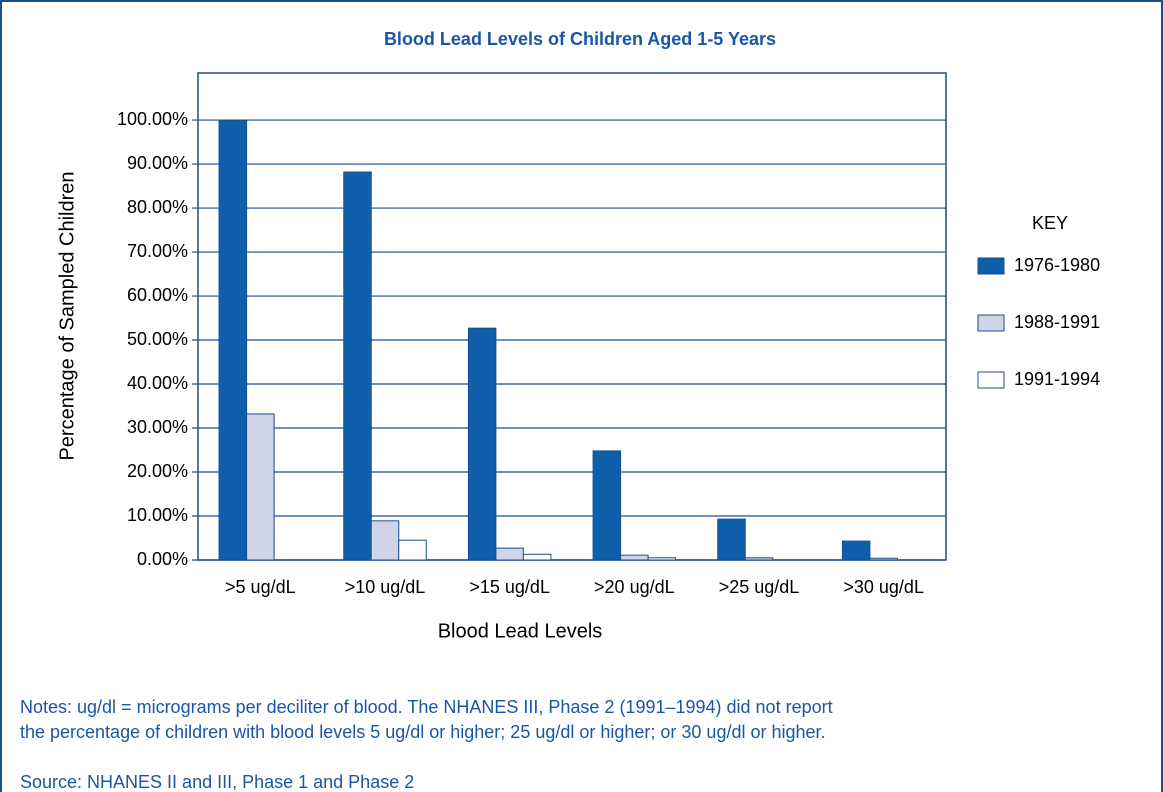 This screenshot has width=1163, height=792. I want to click on y-tick-label: 70.00%, so click(157, 251).